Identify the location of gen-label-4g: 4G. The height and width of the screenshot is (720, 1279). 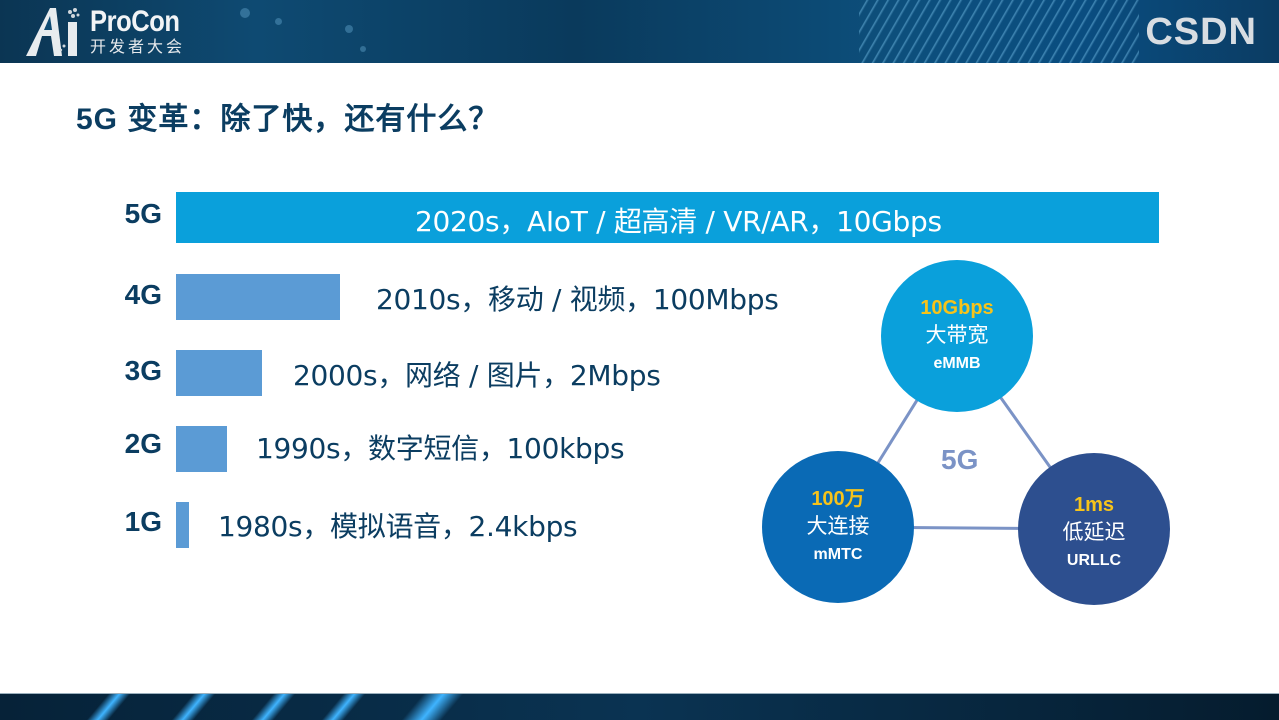
(143, 294).